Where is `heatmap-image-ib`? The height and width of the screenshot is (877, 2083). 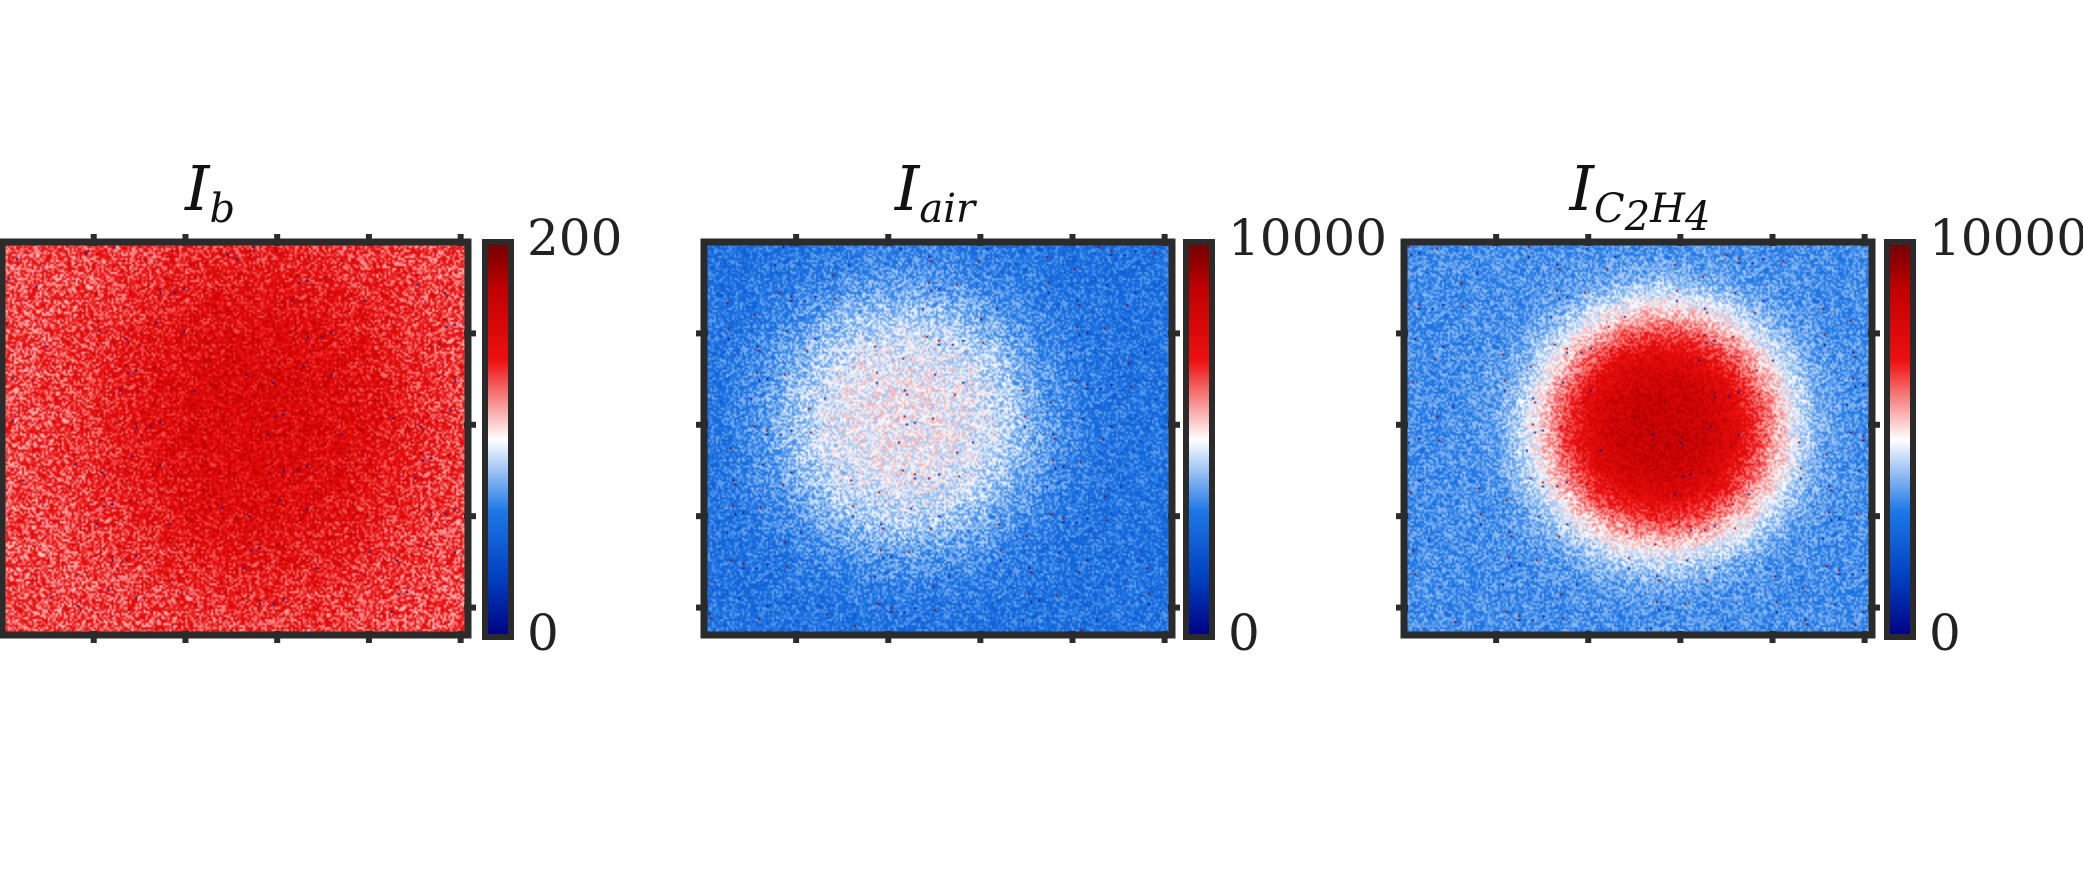 heatmap-image-ib is located at coordinates (235, 438).